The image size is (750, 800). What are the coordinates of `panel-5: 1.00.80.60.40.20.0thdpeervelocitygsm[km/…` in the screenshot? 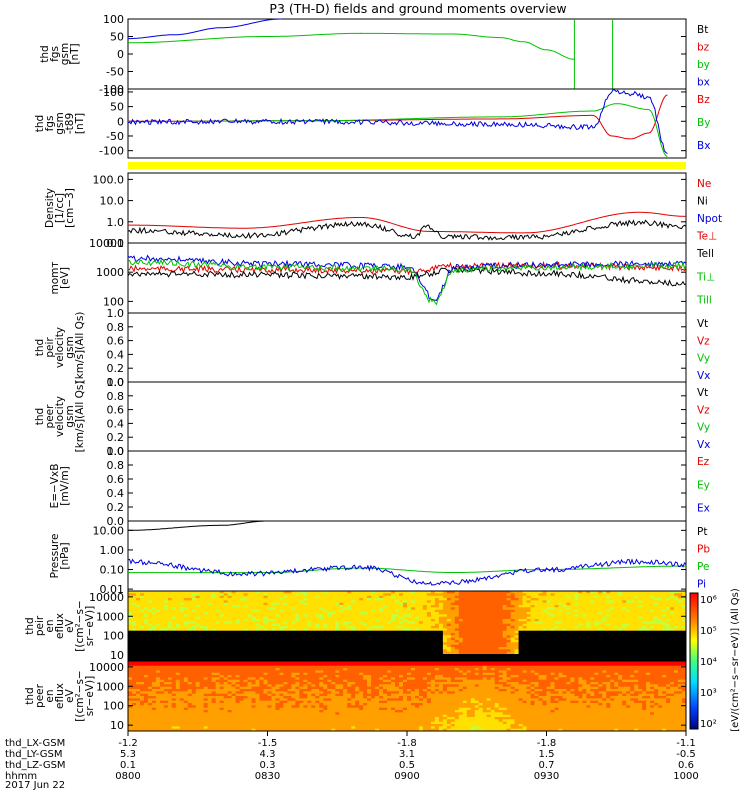 It's located at (372, 417).